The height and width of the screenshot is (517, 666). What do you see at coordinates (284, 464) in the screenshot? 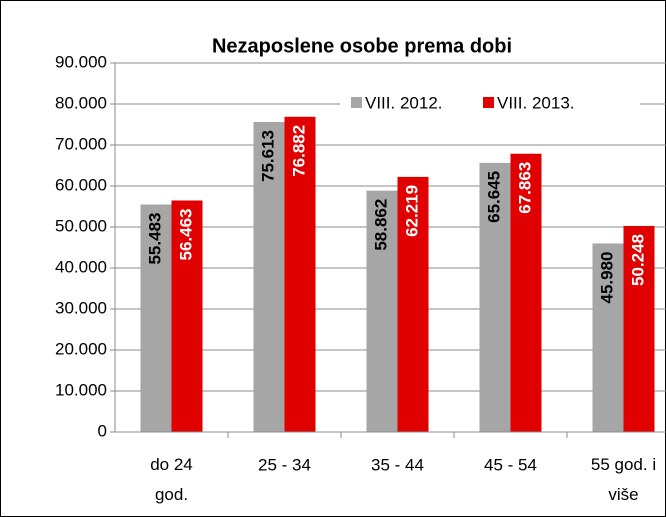
I see `x-tick-label: 25 - 34` at bounding box center [284, 464].